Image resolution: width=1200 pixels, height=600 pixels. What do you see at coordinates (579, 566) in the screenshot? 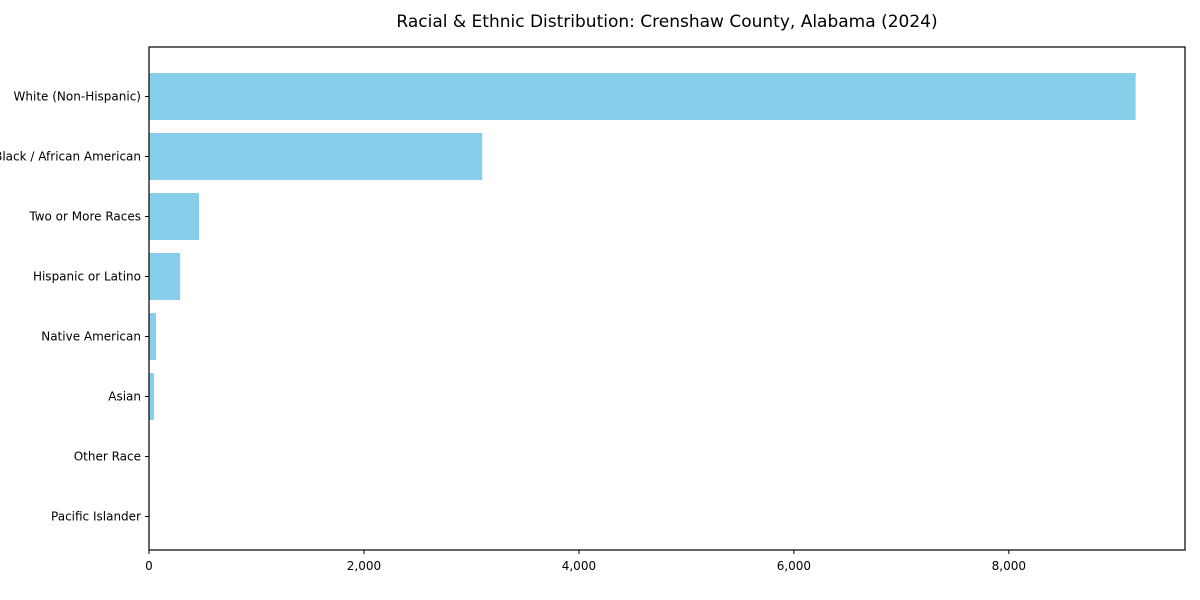
I see `x-tick-label: 4,000` at bounding box center [579, 566].